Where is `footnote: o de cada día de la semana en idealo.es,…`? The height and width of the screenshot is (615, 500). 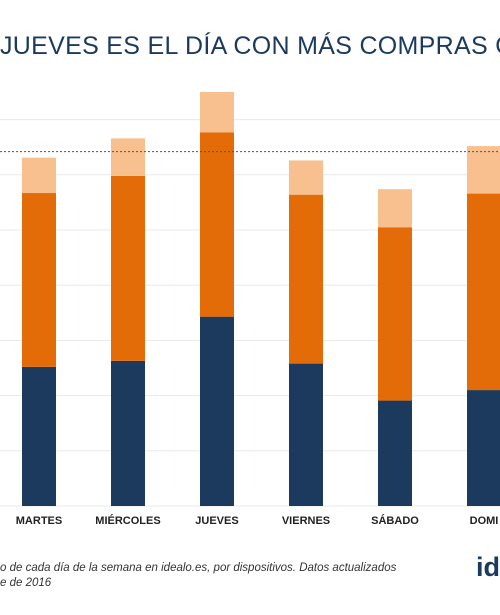
footnote: o de cada día de la semana en idealo.es,… is located at coordinates (220, 576).